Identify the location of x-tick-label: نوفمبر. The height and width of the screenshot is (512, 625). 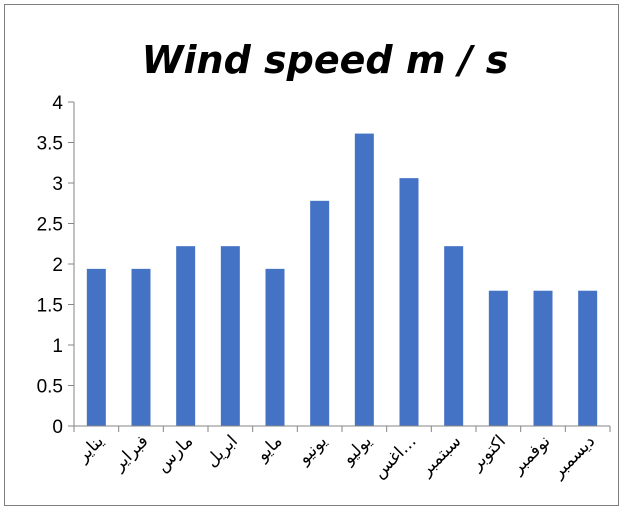
(530, 454).